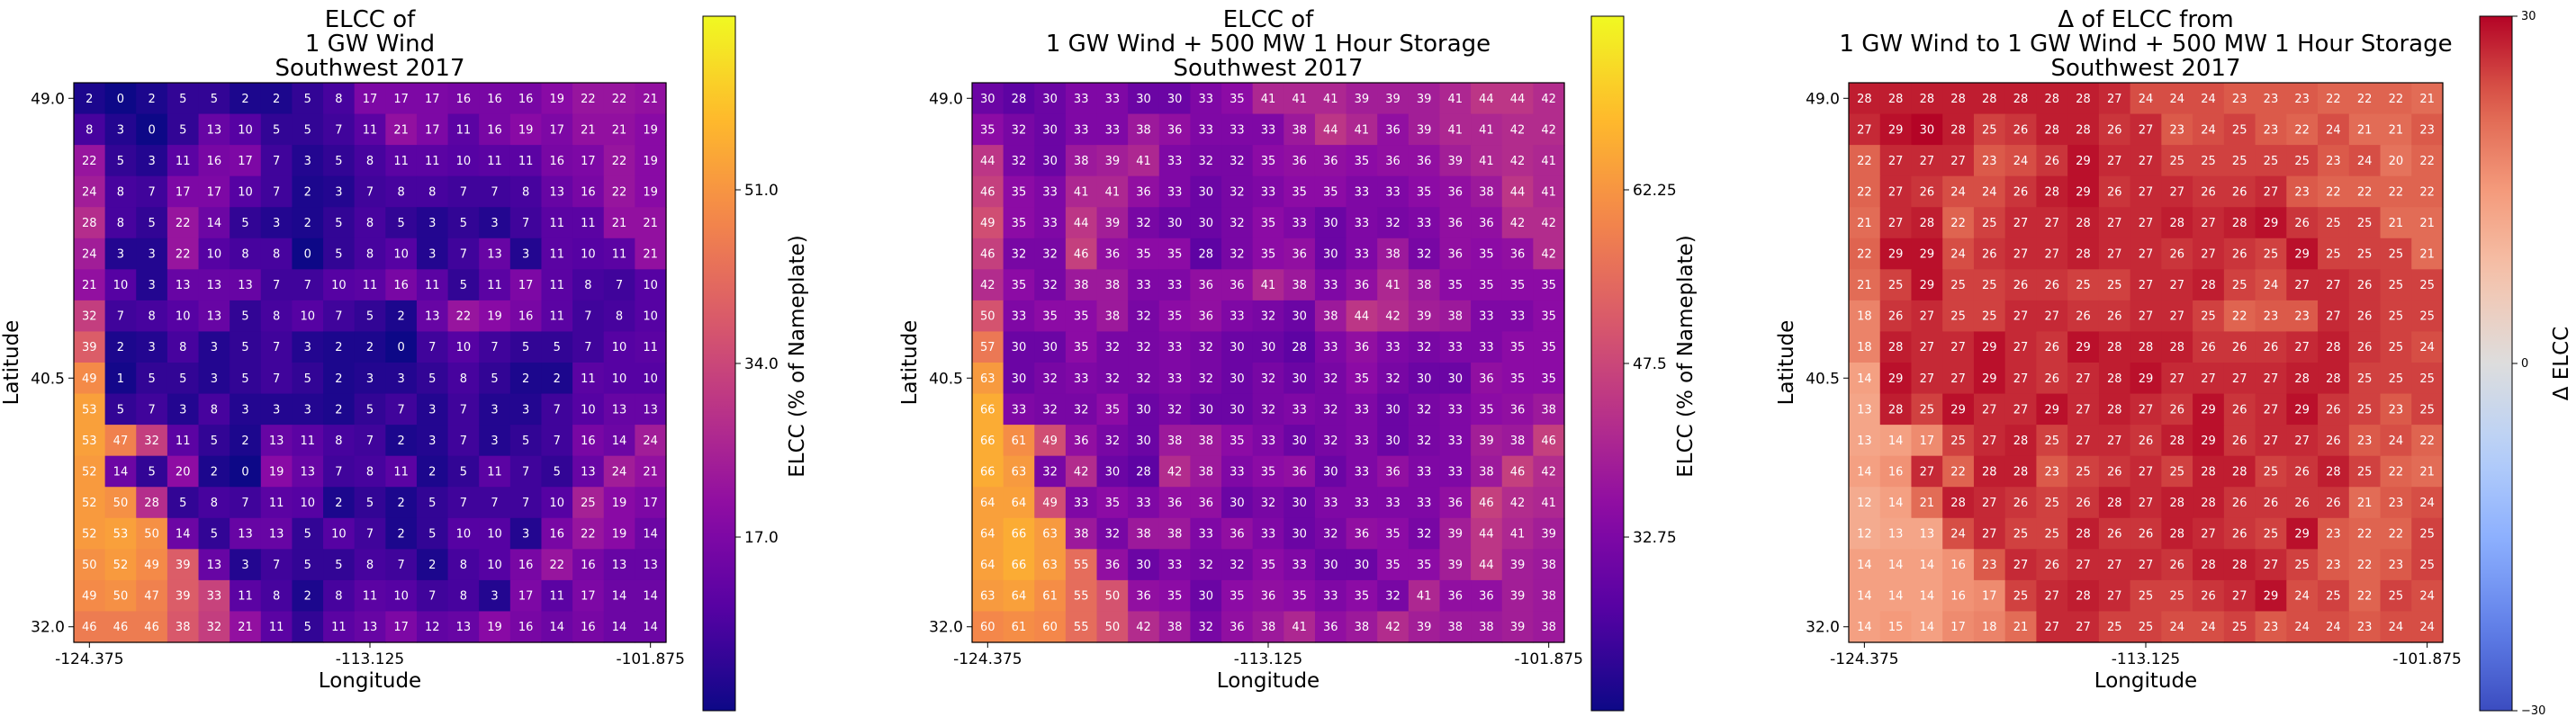 Image resolution: width=2576 pixels, height=726 pixels. What do you see at coordinates (432, 347) in the screenshot?
I see `cell-value-label: 7` at bounding box center [432, 347].